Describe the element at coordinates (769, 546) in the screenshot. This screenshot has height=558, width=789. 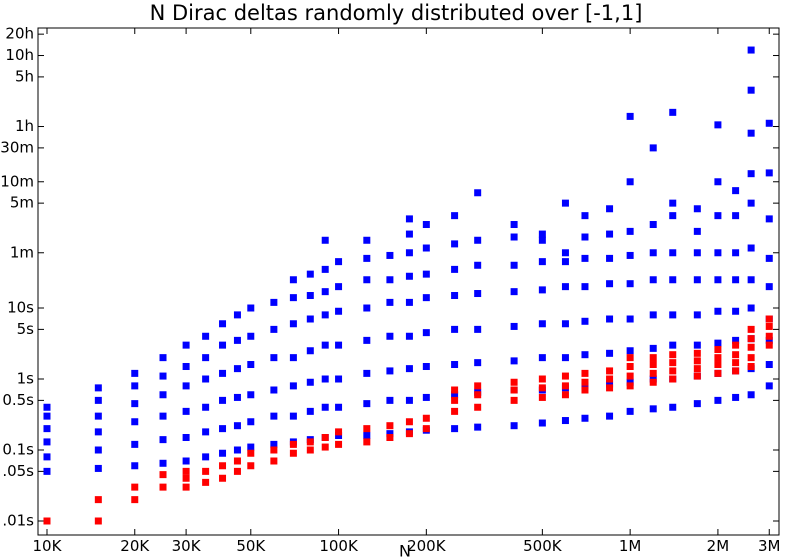
I see `x-tick-label: 3M` at that location.